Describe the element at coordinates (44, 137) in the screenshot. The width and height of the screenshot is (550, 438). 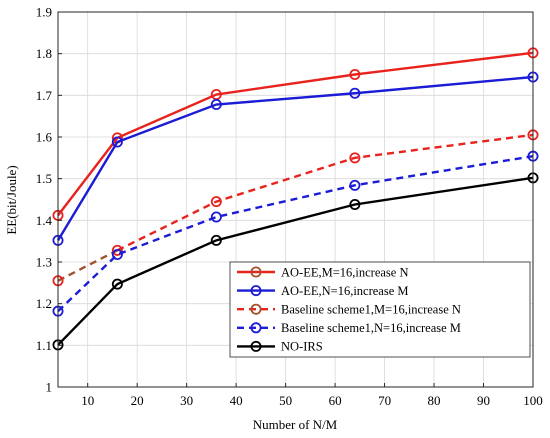
I see `y-tick-label: 1.6` at that location.